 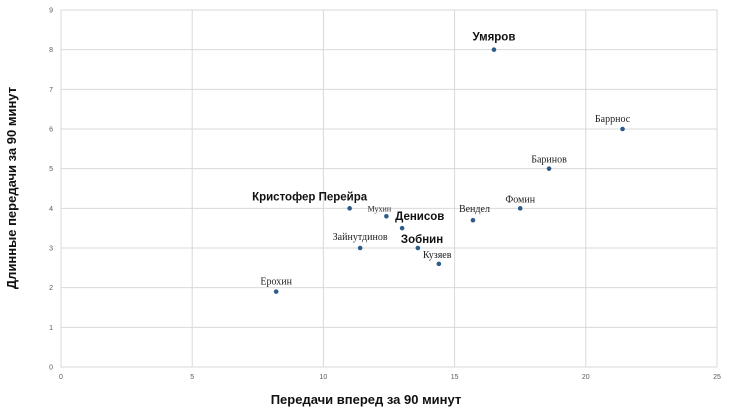 What do you see at coordinates (717, 377) in the screenshot?
I see `x-tick-label: 25` at bounding box center [717, 377].